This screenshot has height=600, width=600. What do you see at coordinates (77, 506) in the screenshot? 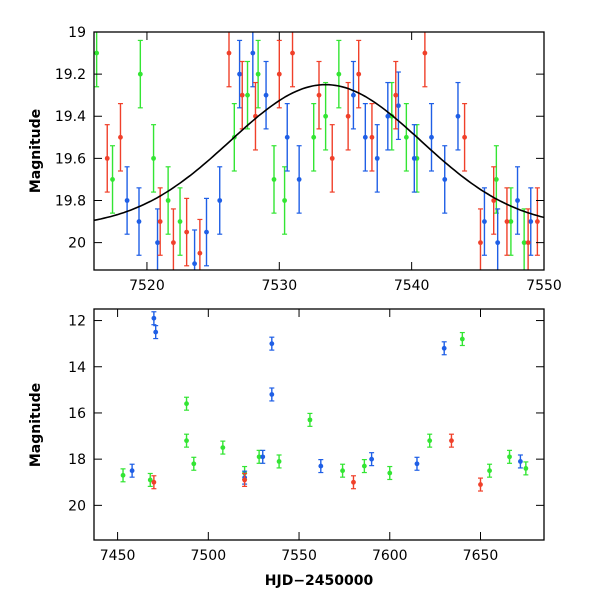
I see `bottom-ytick-label: 20` at bounding box center [77, 506].